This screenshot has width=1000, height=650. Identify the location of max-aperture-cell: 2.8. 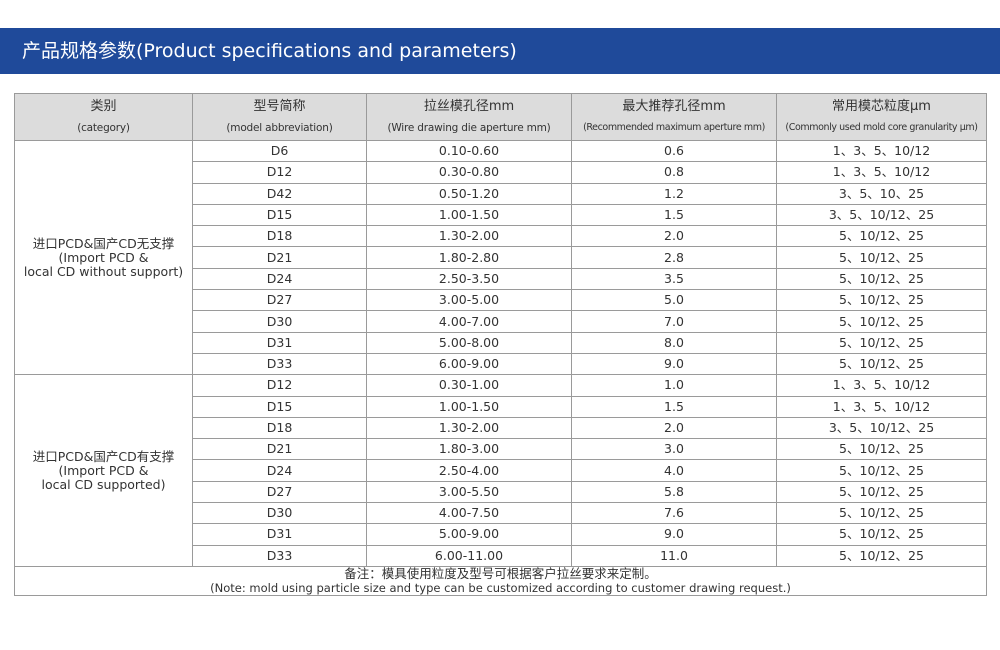
(674, 257).